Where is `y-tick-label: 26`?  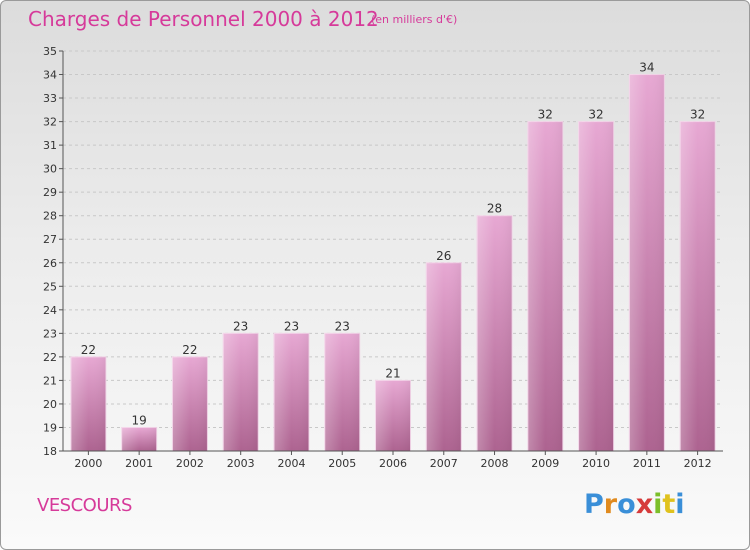 y-tick-label: 26 is located at coordinates (50, 263).